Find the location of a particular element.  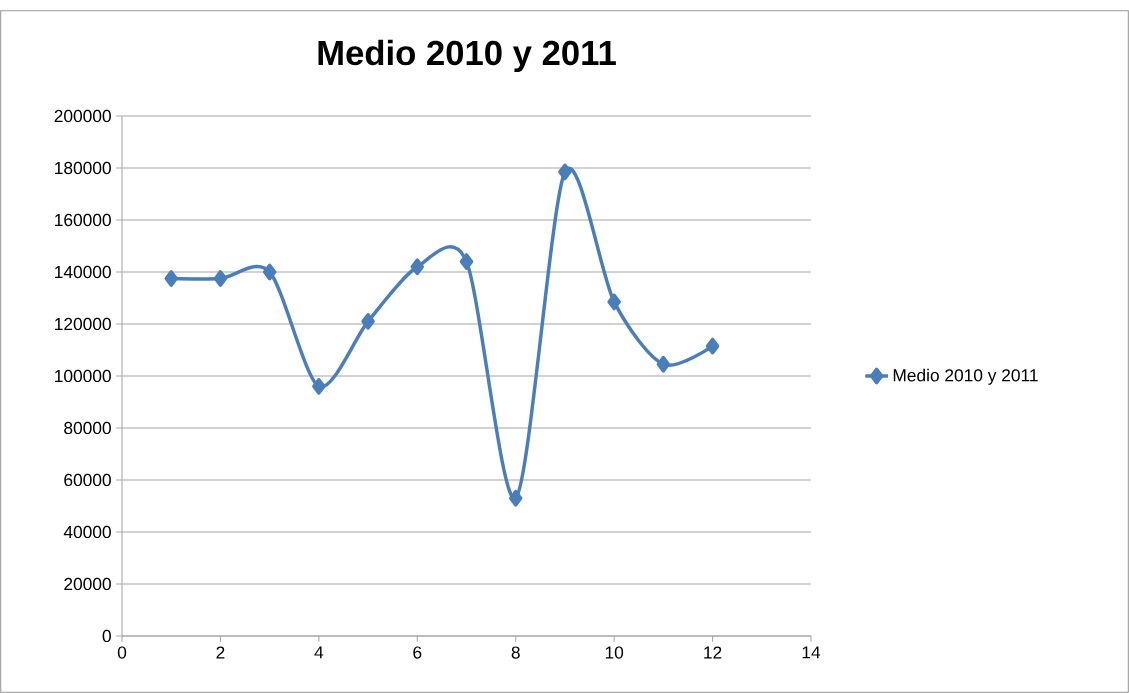

y-tick-label: 140000 is located at coordinates (83, 272).